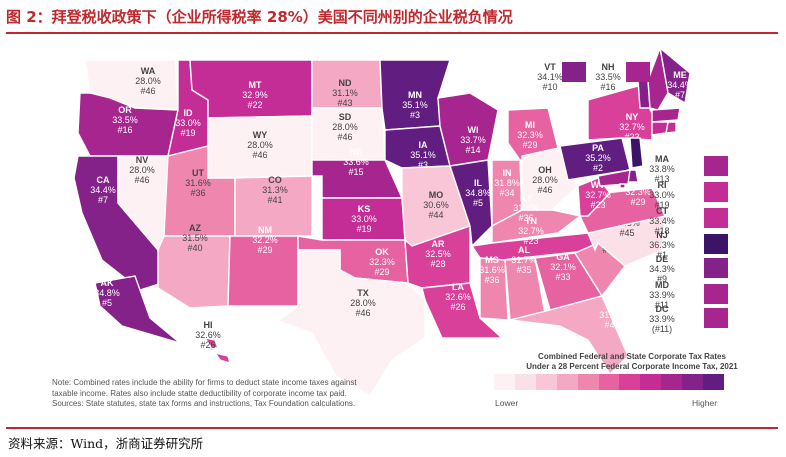  Describe the element at coordinates (550, 67) in the screenshot. I see `state-code-label: VT` at that location.